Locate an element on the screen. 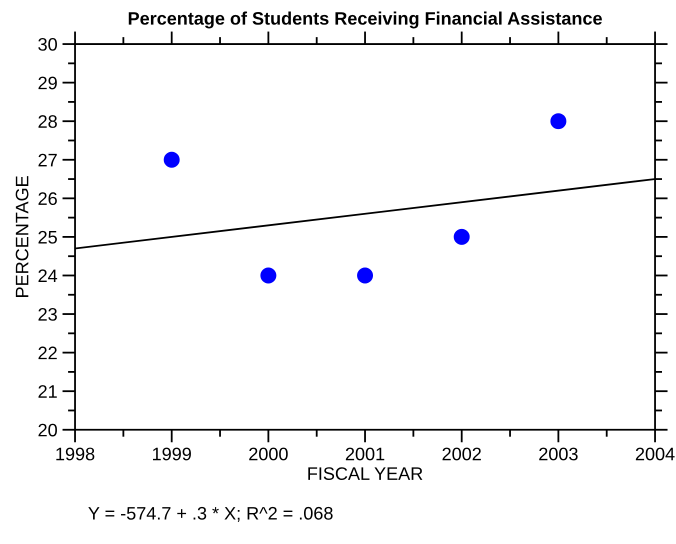 The width and height of the screenshot is (676, 544). y-tick-label: 20 is located at coordinates (47, 430).